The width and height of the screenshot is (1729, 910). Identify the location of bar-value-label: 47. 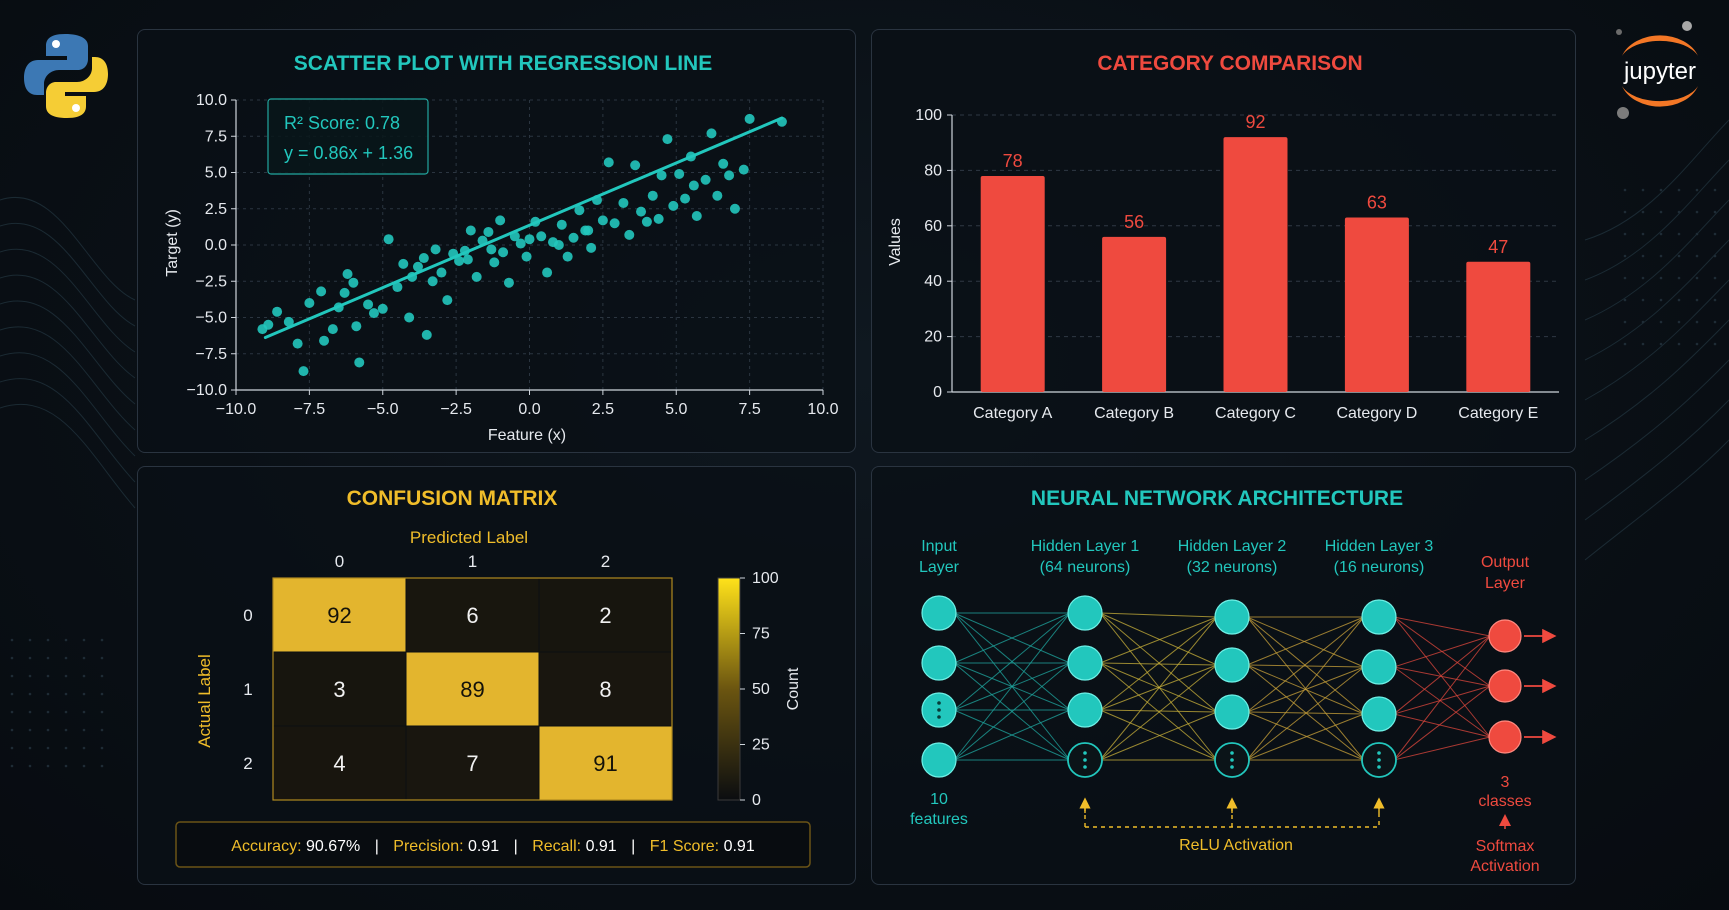
(1498, 247).